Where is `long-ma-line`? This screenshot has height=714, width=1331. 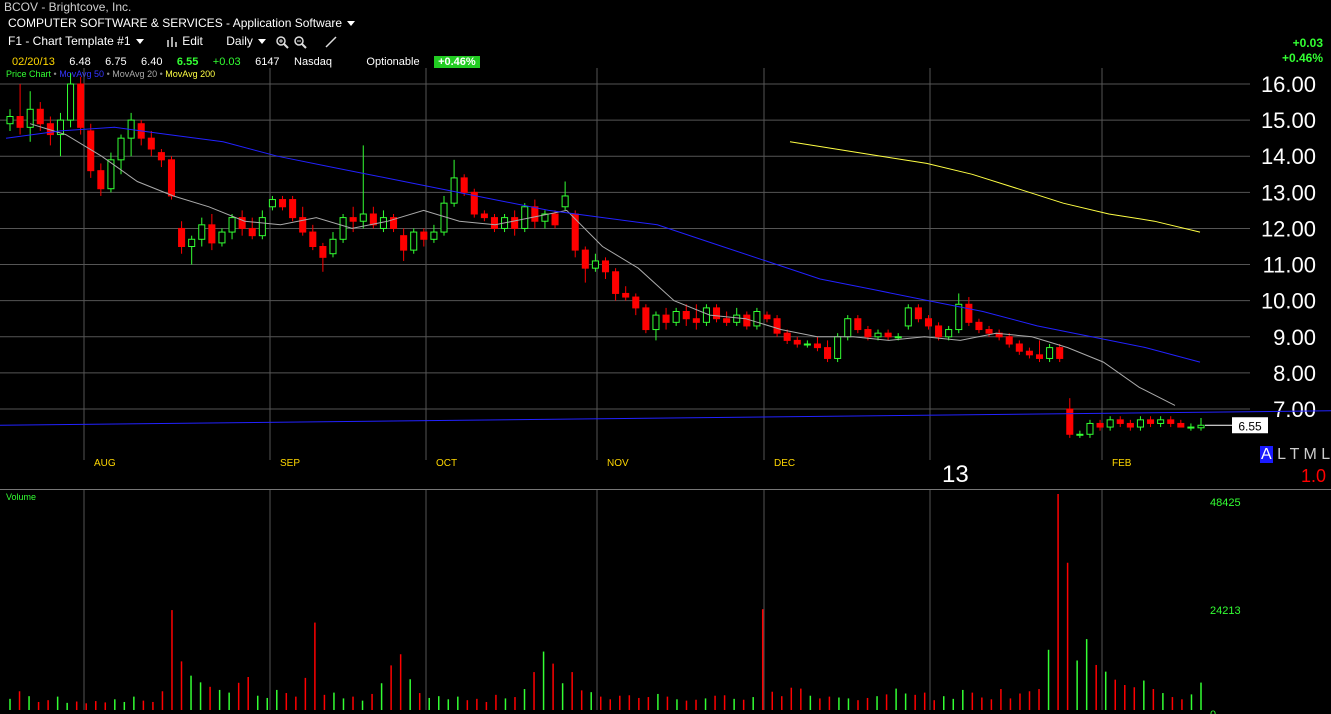
long-ma-line is located at coordinates (665, 418).